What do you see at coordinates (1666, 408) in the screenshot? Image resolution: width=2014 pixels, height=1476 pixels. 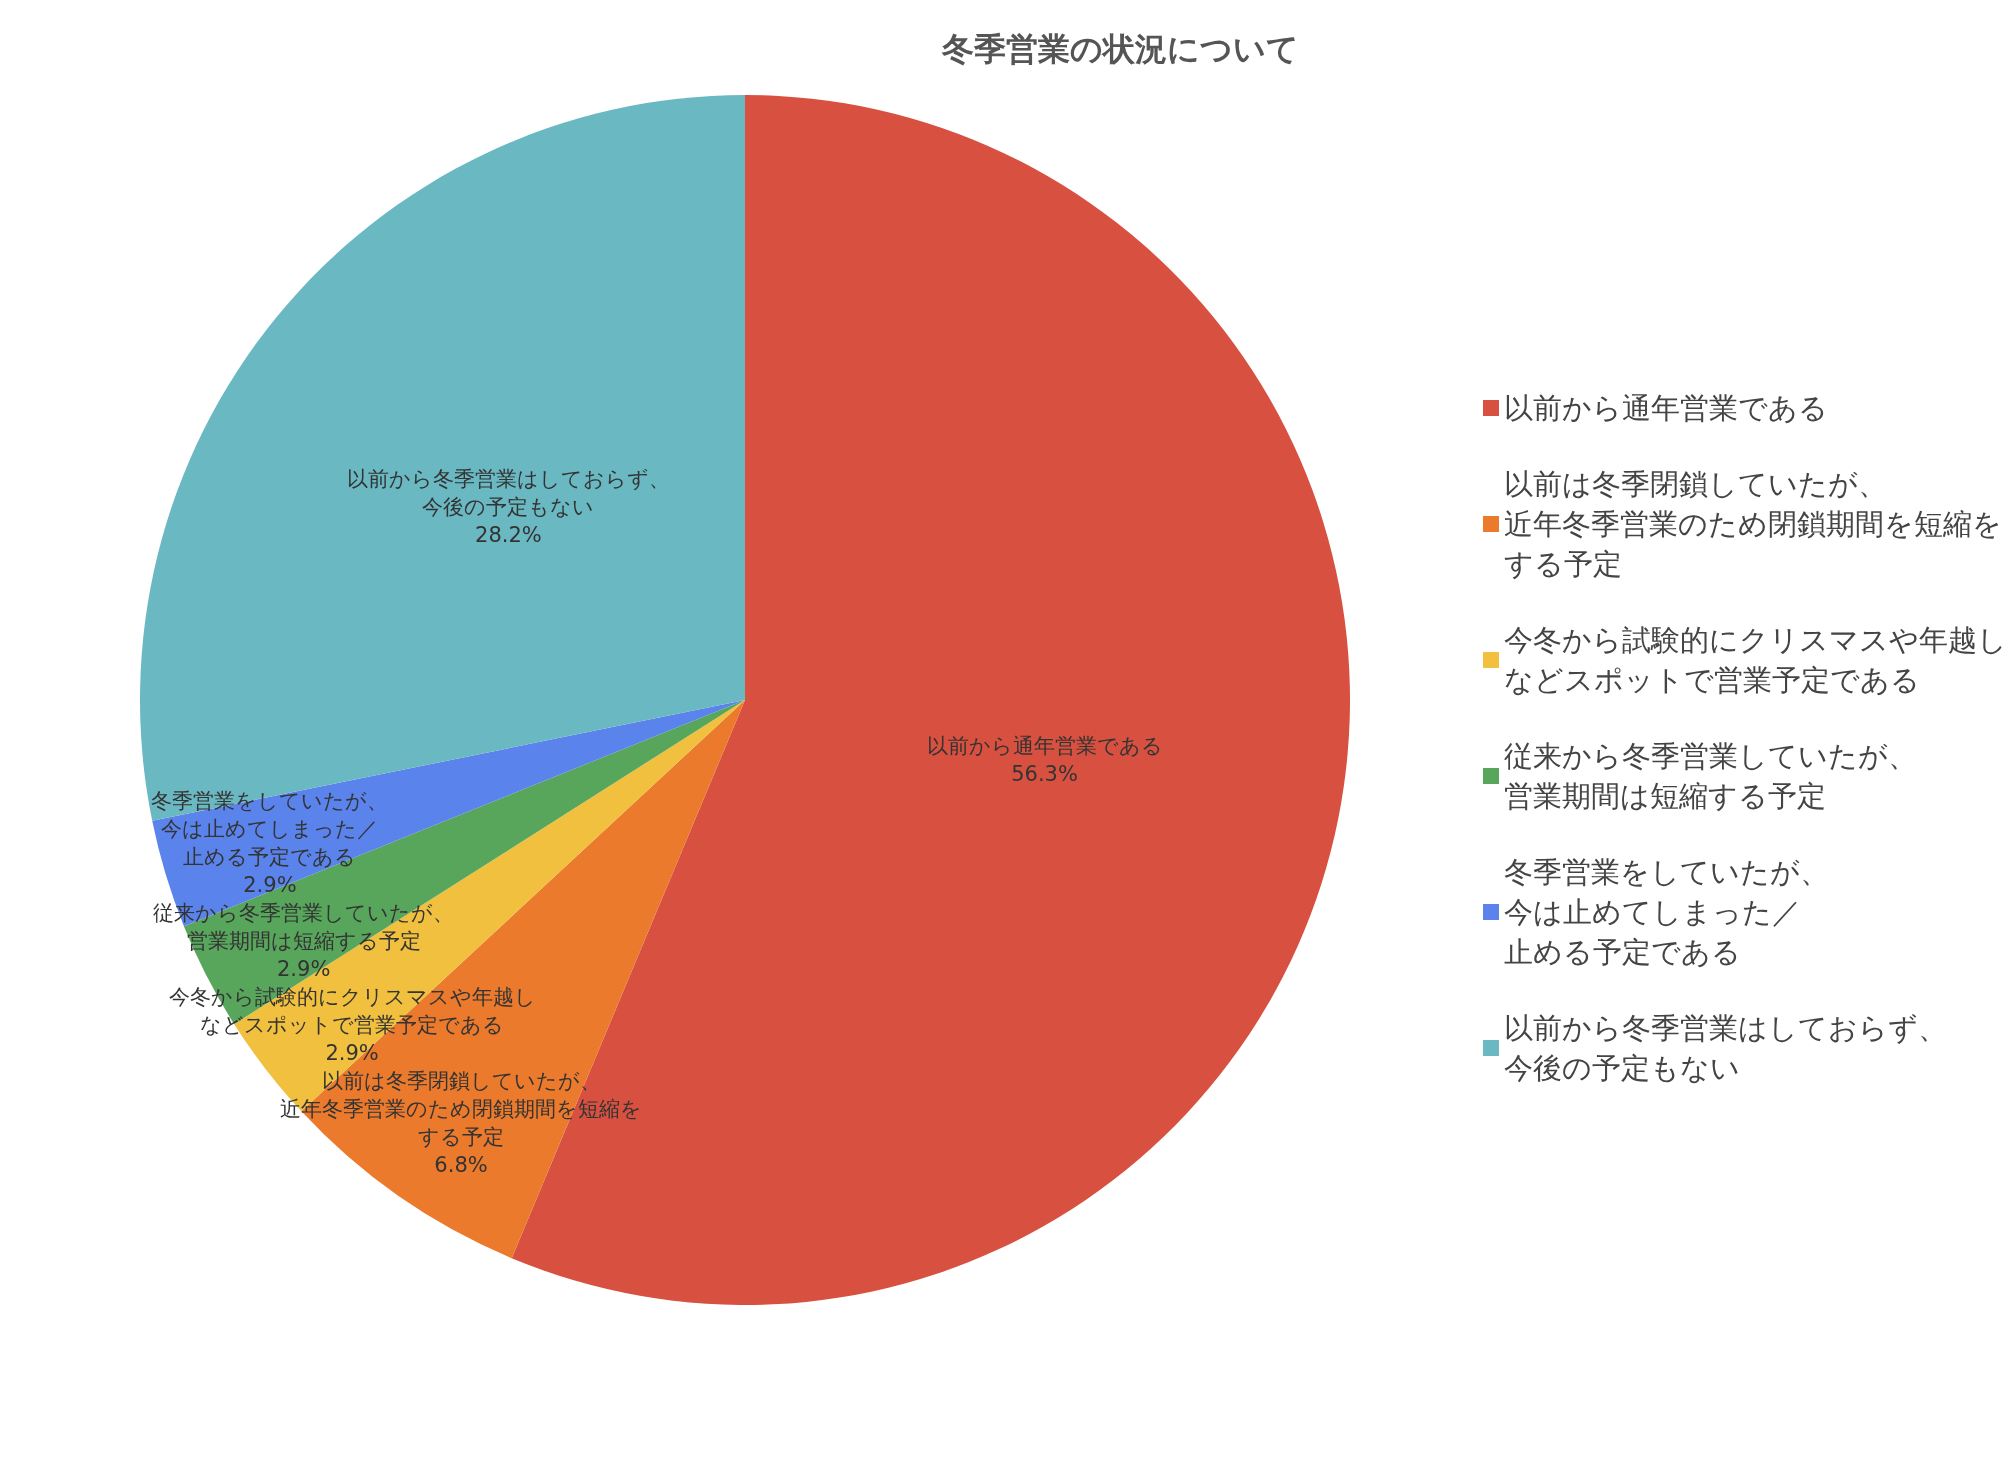 I see `legend-label: 以前から通年営業である` at bounding box center [1666, 408].